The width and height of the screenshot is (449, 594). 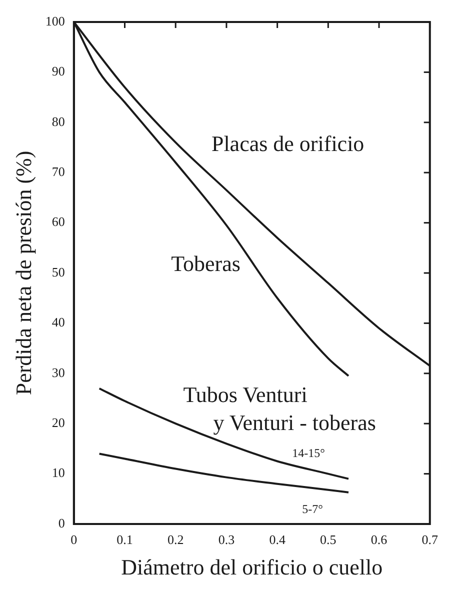 I want to click on series-label: Placas de orificio, so click(x=287, y=143).